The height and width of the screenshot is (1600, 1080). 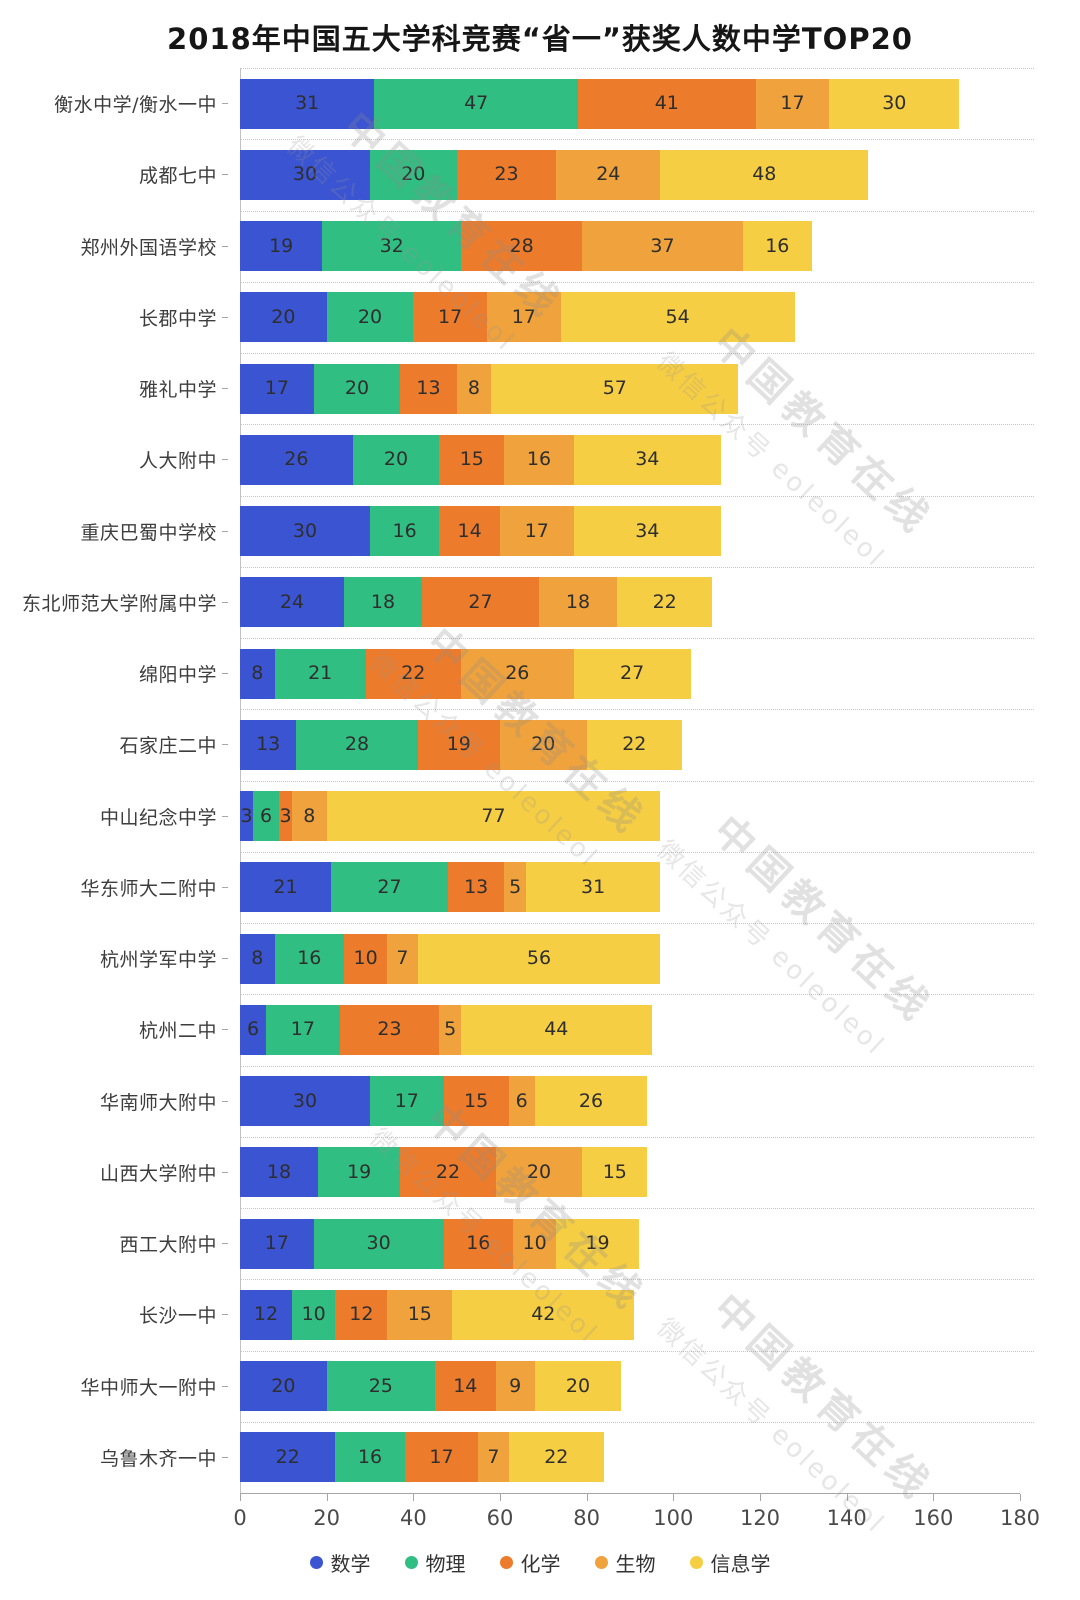 I want to click on stacked-bar: 12 10 12 15 42, so click(x=630, y=1314).